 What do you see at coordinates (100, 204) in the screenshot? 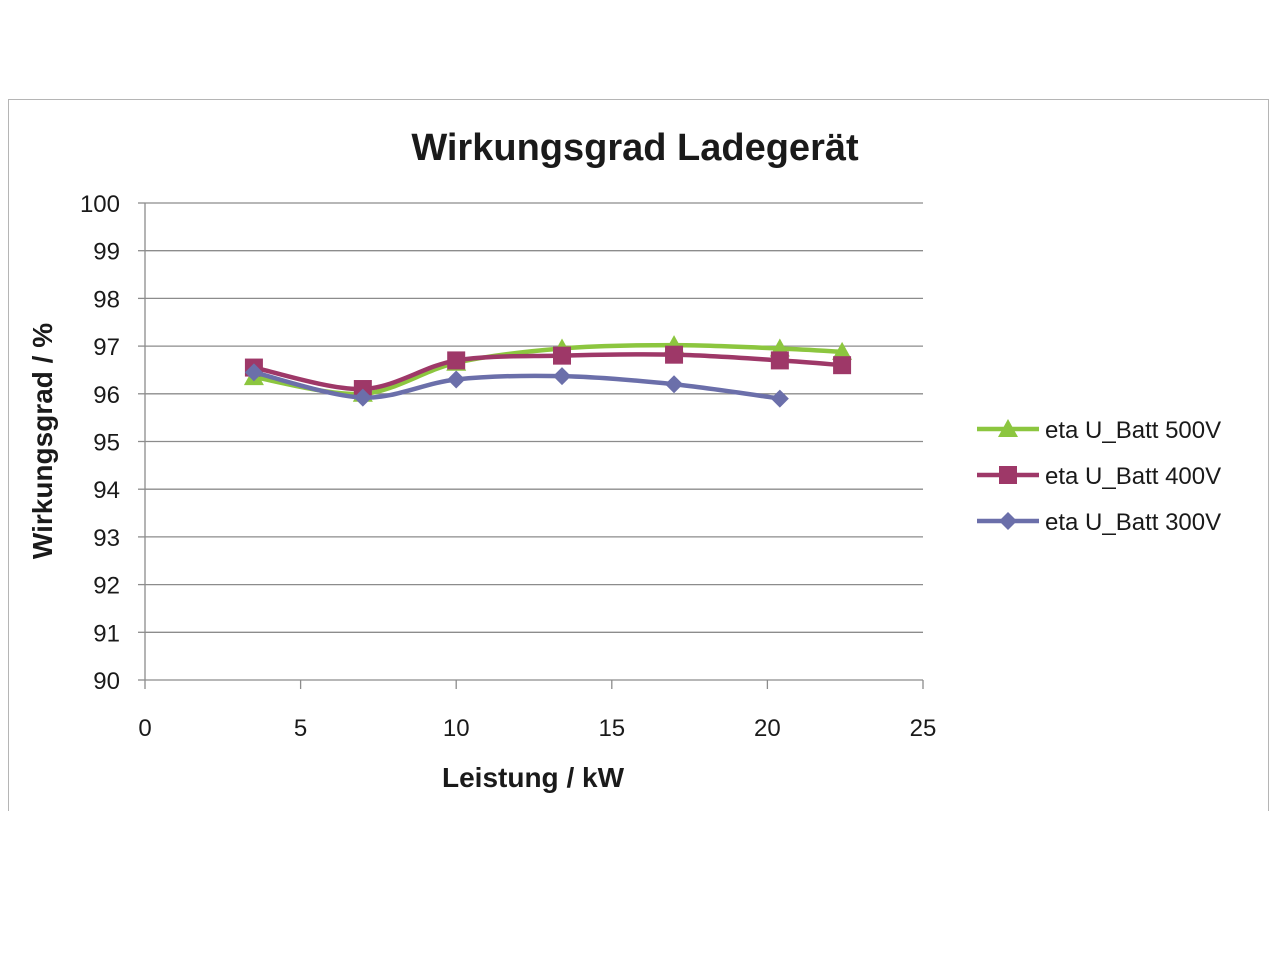
I see `y-tick-label: 100` at bounding box center [100, 204].